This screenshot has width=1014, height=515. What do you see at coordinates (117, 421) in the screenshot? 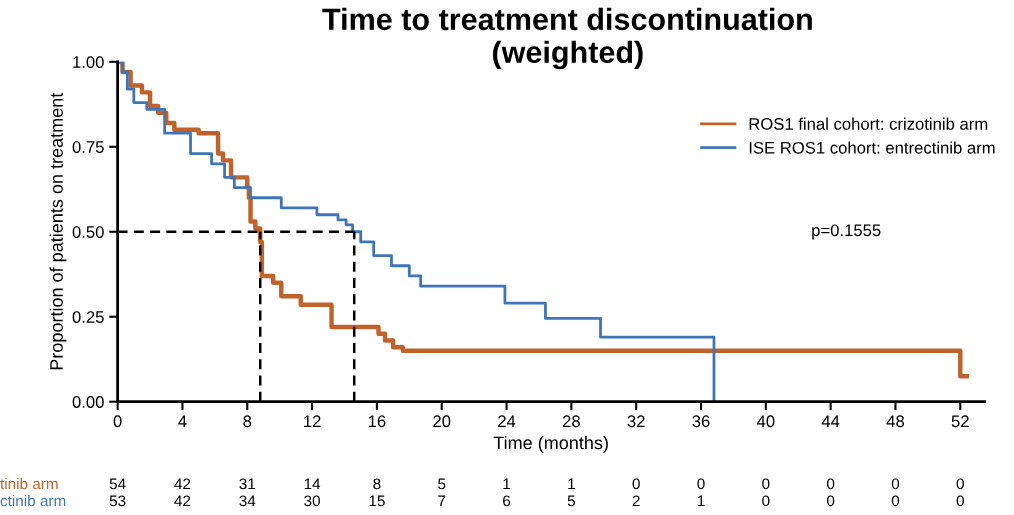
I see `x-tick-label: 0` at bounding box center [117, 421].